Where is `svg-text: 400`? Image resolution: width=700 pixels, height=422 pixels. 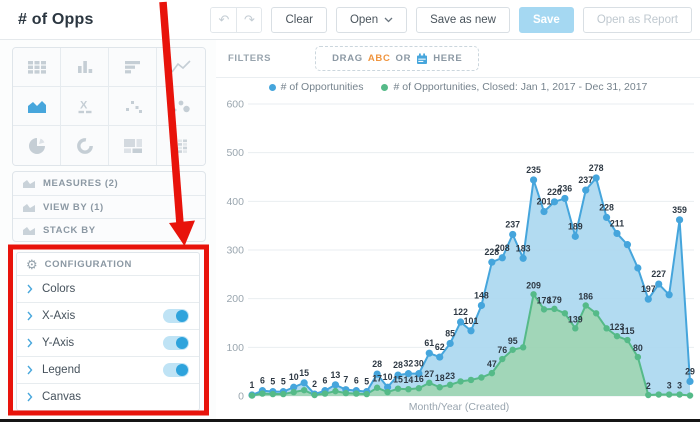
svg-text: 400 is located at coordinates (235, 202).